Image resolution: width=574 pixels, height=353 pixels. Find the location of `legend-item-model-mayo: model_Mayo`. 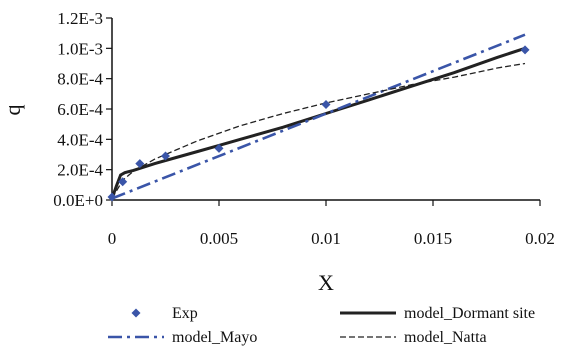

legend-item-model-mayo: model_Mayo is located at coordinates (182, 337).